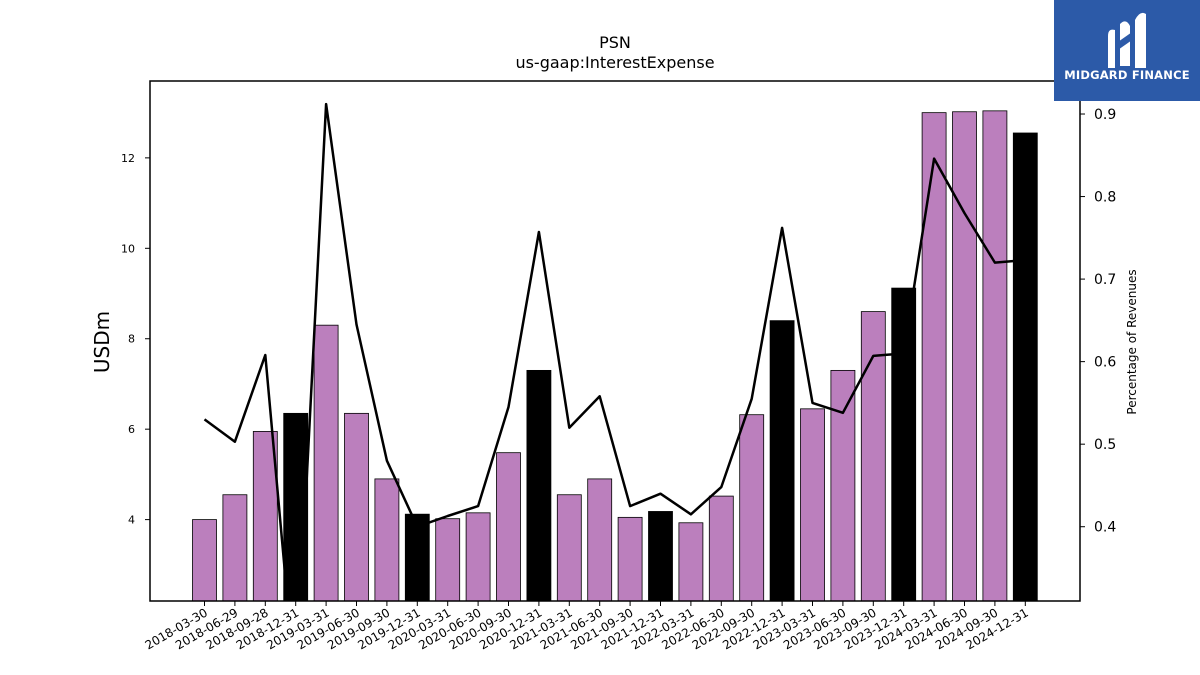 Image resolution: width=1200 pixels, height=675 pixels. Describe the element at coordinates (1127, 40) in the screenshot. I see `logo-mark-icon` at that location.